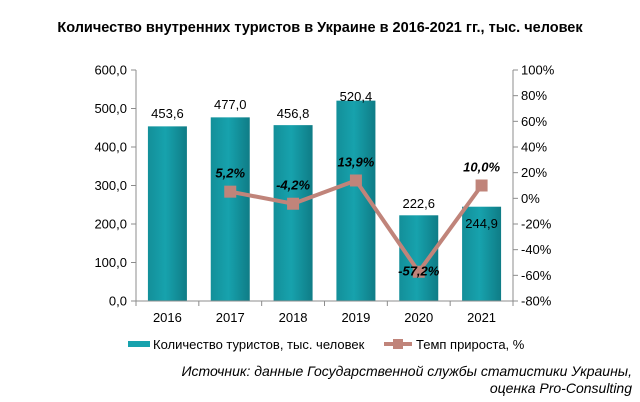  What do you see at coordinates (538, 70) in the screenshot?
I see `right-axis-tick-label: 100%` at bounding box center [538, 70].